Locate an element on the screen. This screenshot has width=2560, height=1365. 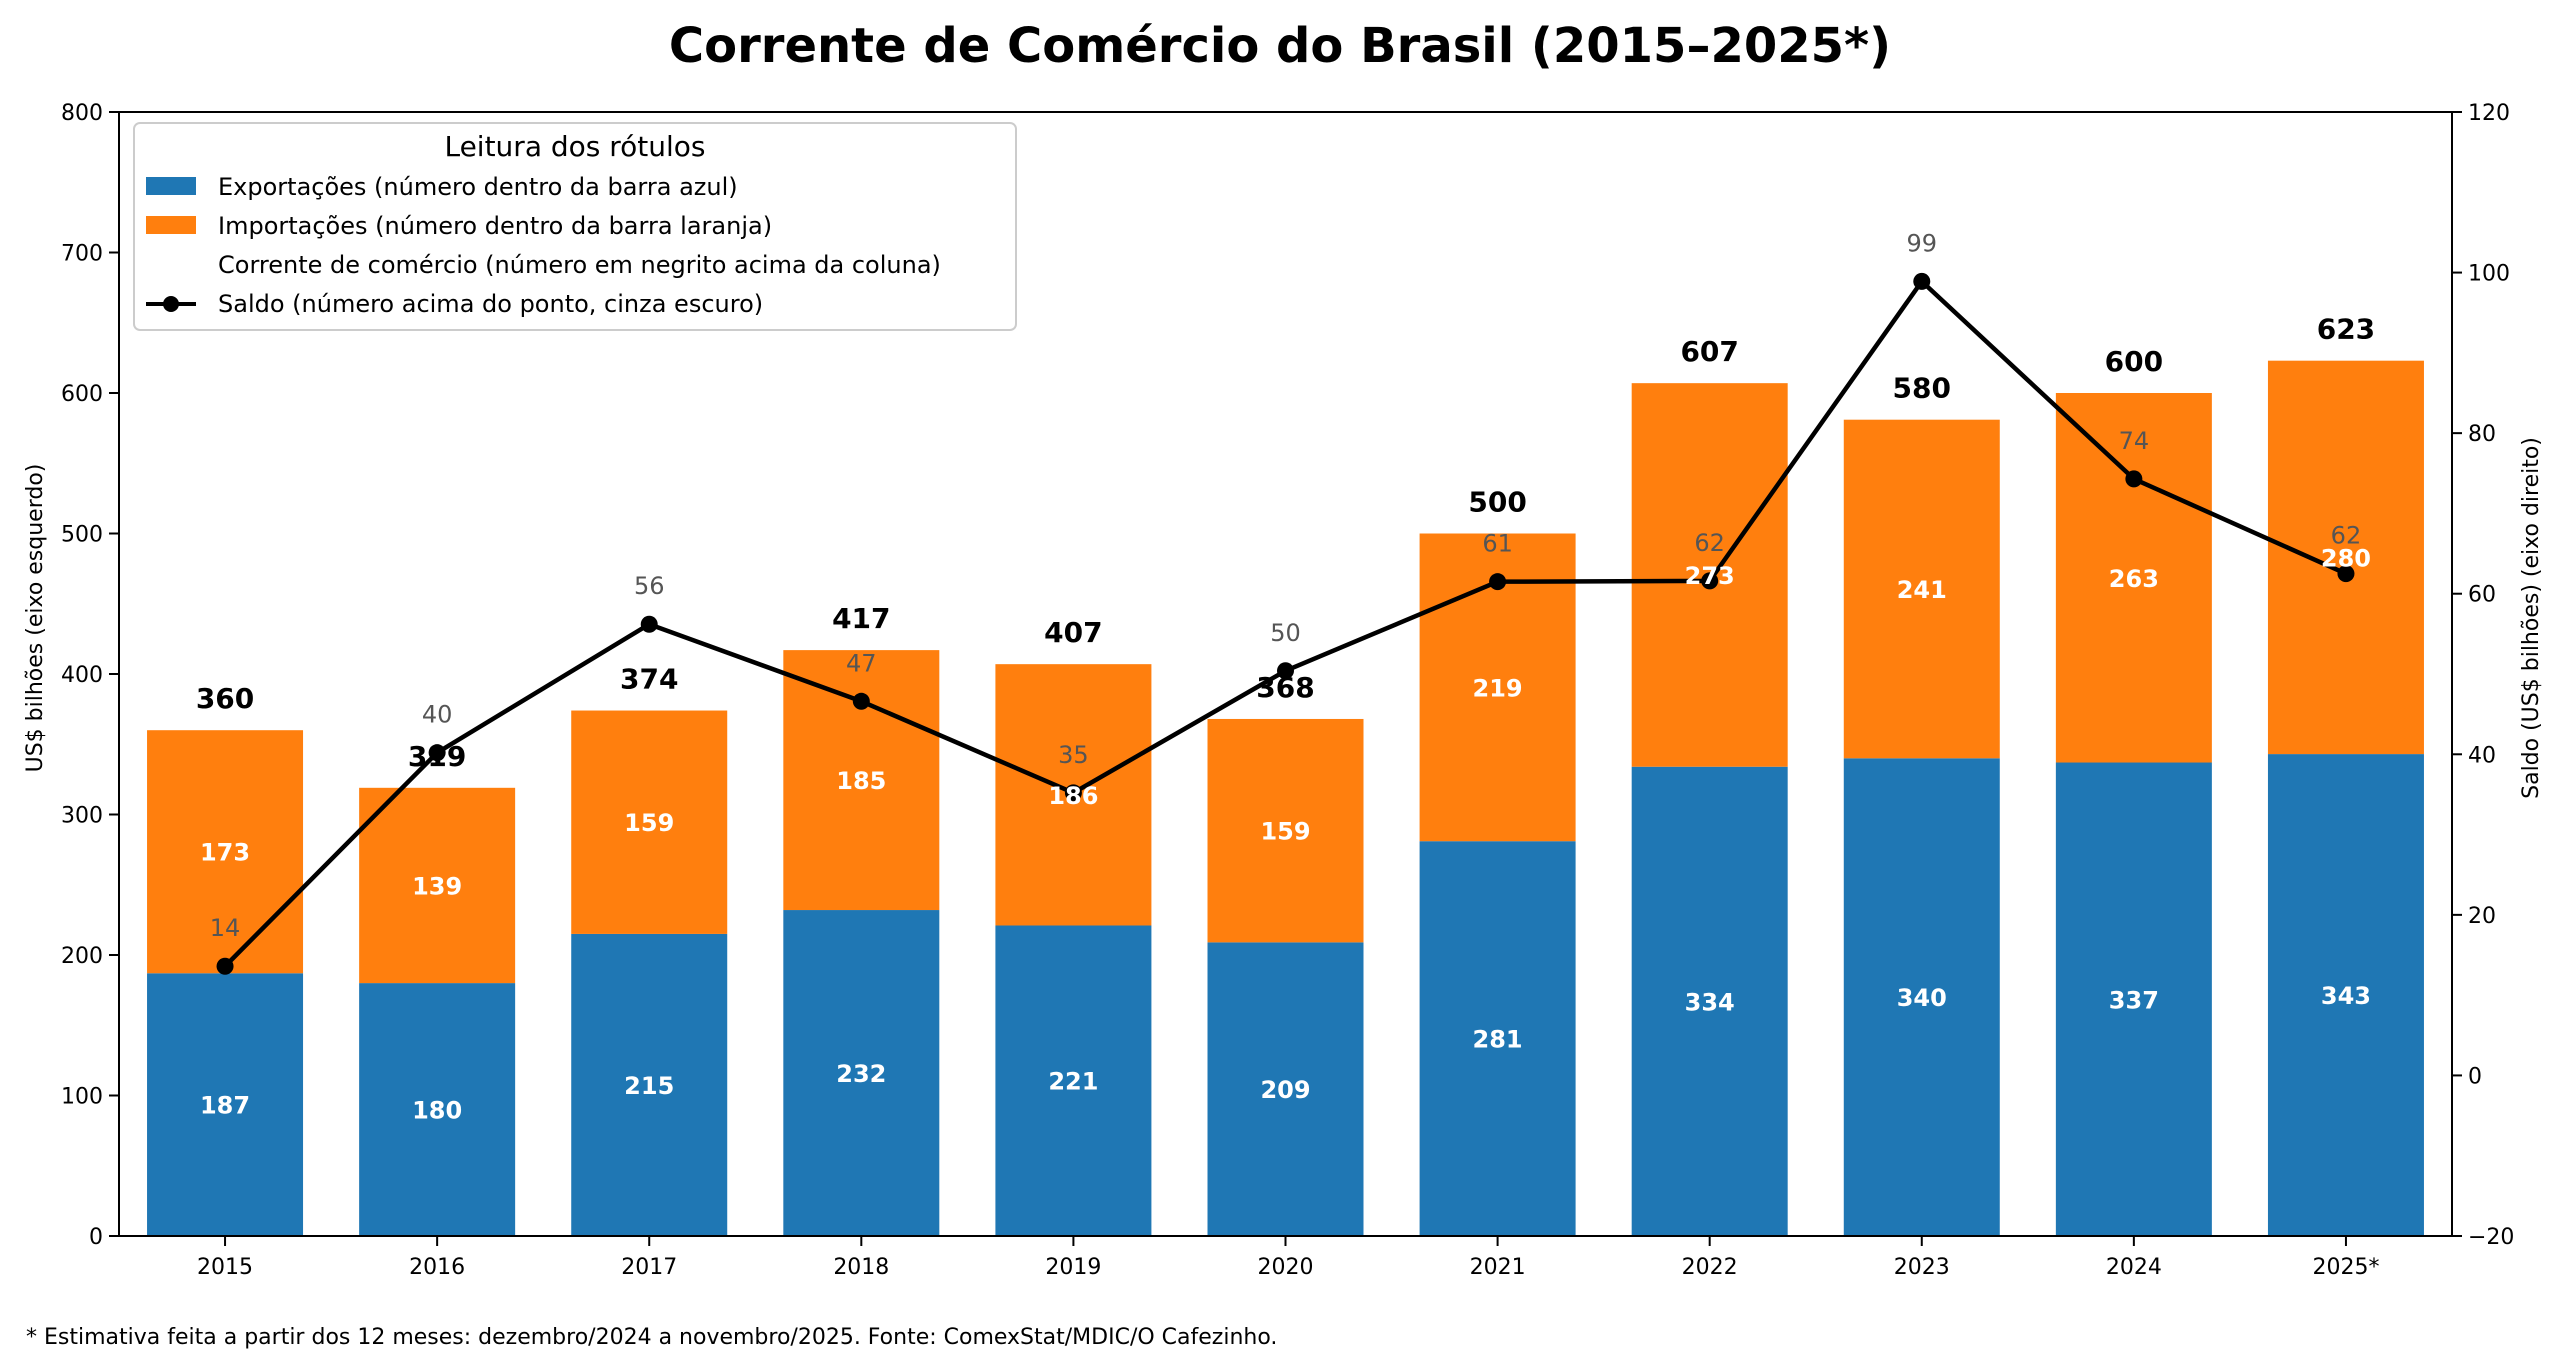
x-tick-label-2024: 2024 is located at coordinates (2134, 1267).